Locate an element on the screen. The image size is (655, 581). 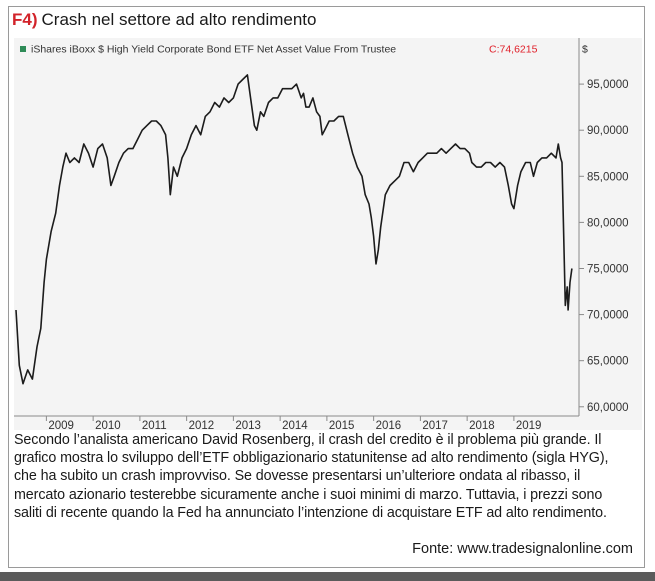
x-tick-label: 2014 is located at coordinates (295, 425).